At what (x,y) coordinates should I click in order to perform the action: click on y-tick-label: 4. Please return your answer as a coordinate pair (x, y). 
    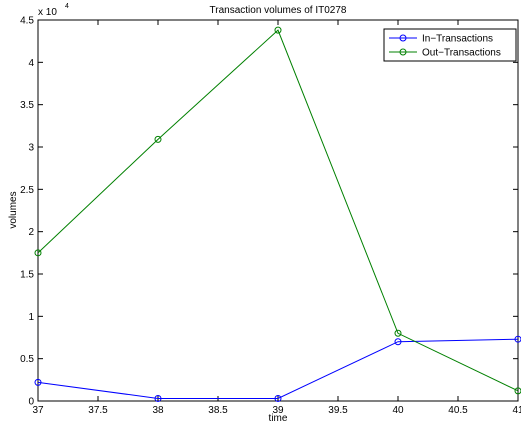
    Looking at the image, I should click on (31, 63).